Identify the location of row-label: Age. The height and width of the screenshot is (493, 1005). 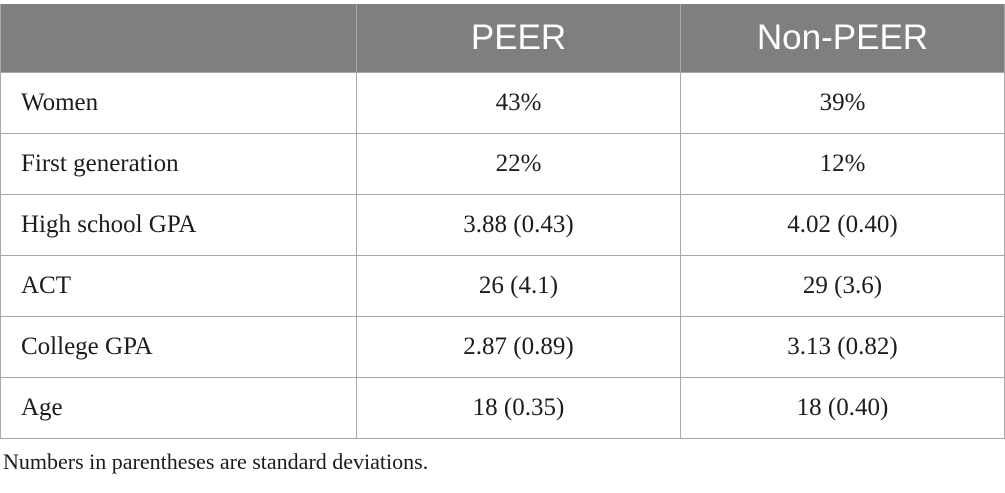
(178, 408).